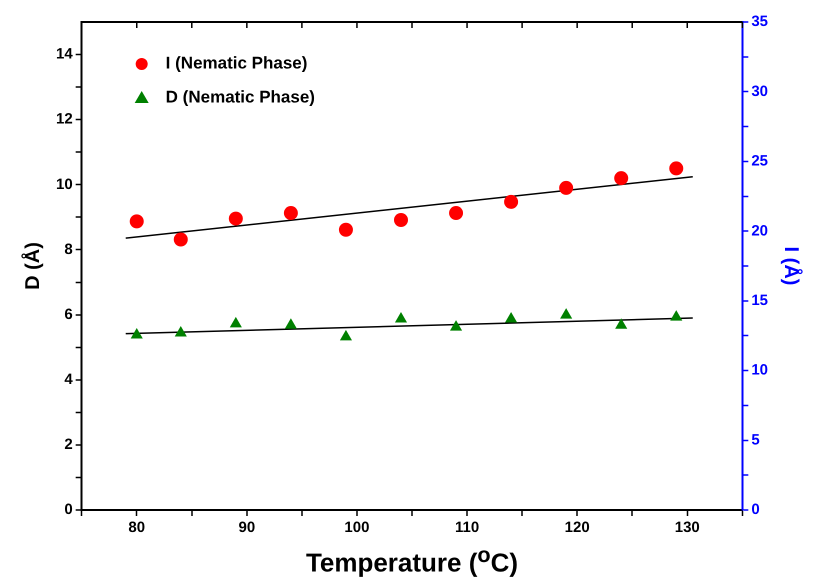  I want to click on y-tick-label: 10, so click(64, 184).